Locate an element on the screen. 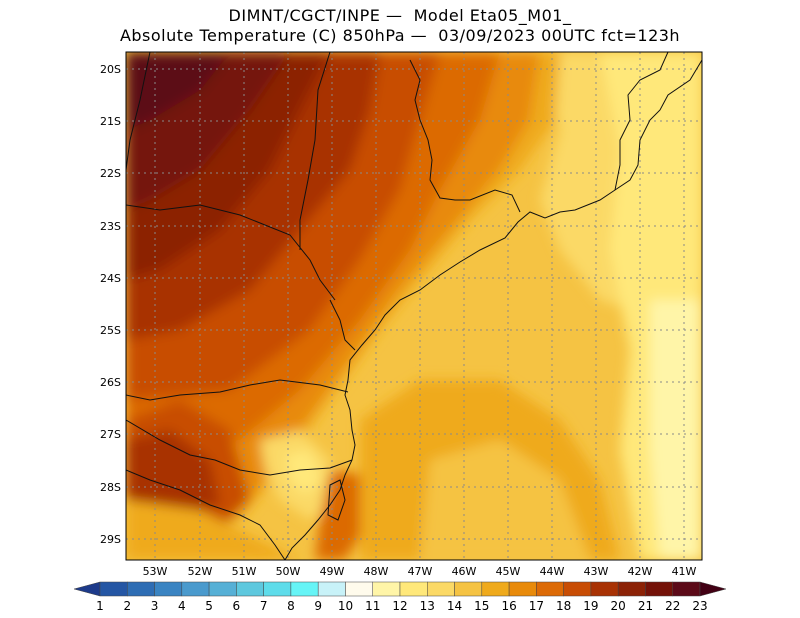 The height and width of the screenshot is (618, 800). colorbar: 1 2 3 4 5 6 7 8 9 10 11 12 13 14 15 16 17 18 19 20 21 22 23 is located at coordinates (400, 597).